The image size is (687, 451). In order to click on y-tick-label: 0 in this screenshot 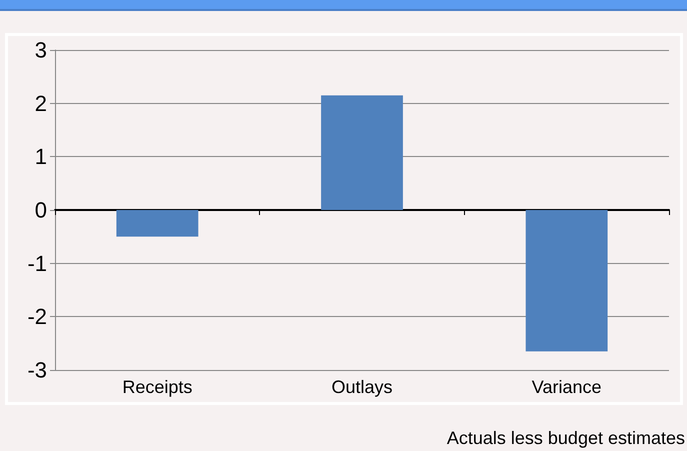, I will do `click(40, 210)`.